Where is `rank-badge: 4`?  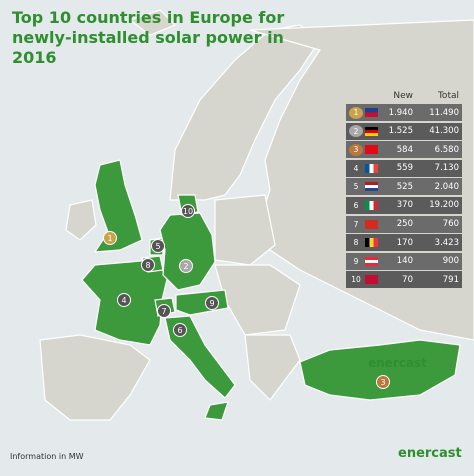 rank-badge: 4 is located at coordinates (356, 168).